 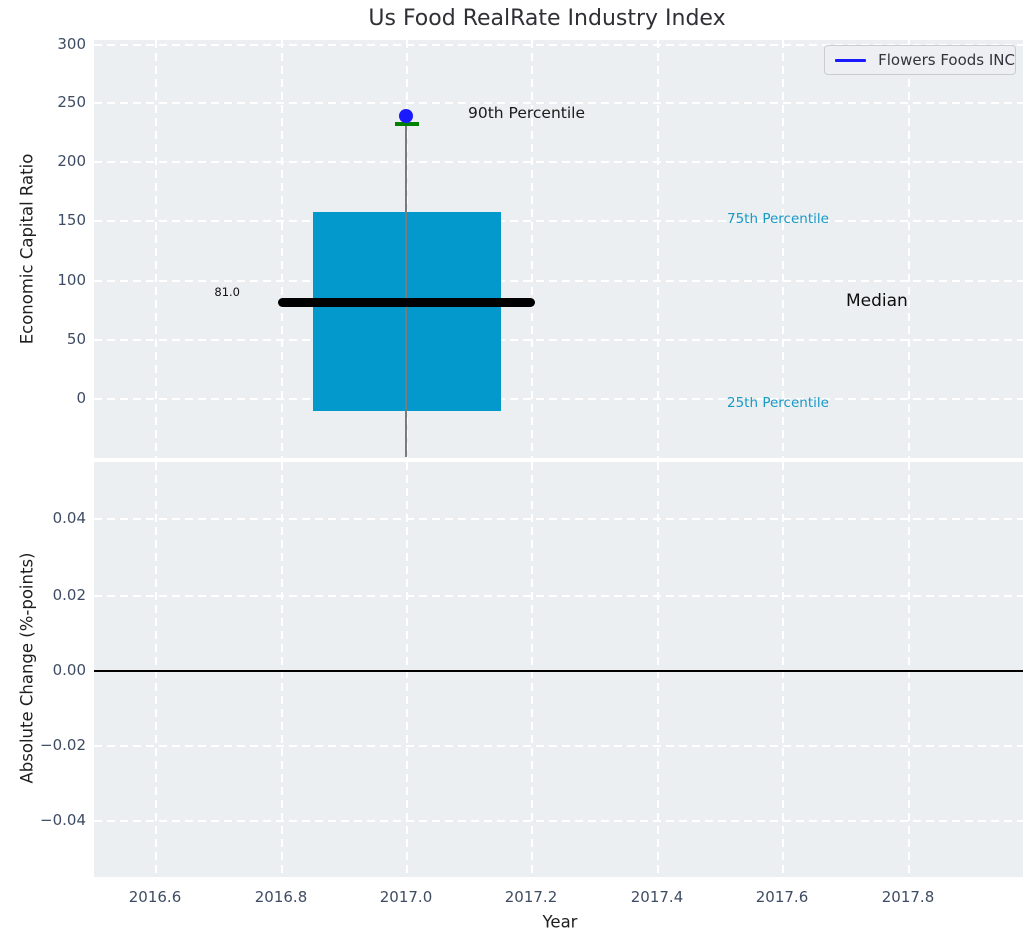 I want to click on p90-whisker-cap, so click(x=407, y=124).